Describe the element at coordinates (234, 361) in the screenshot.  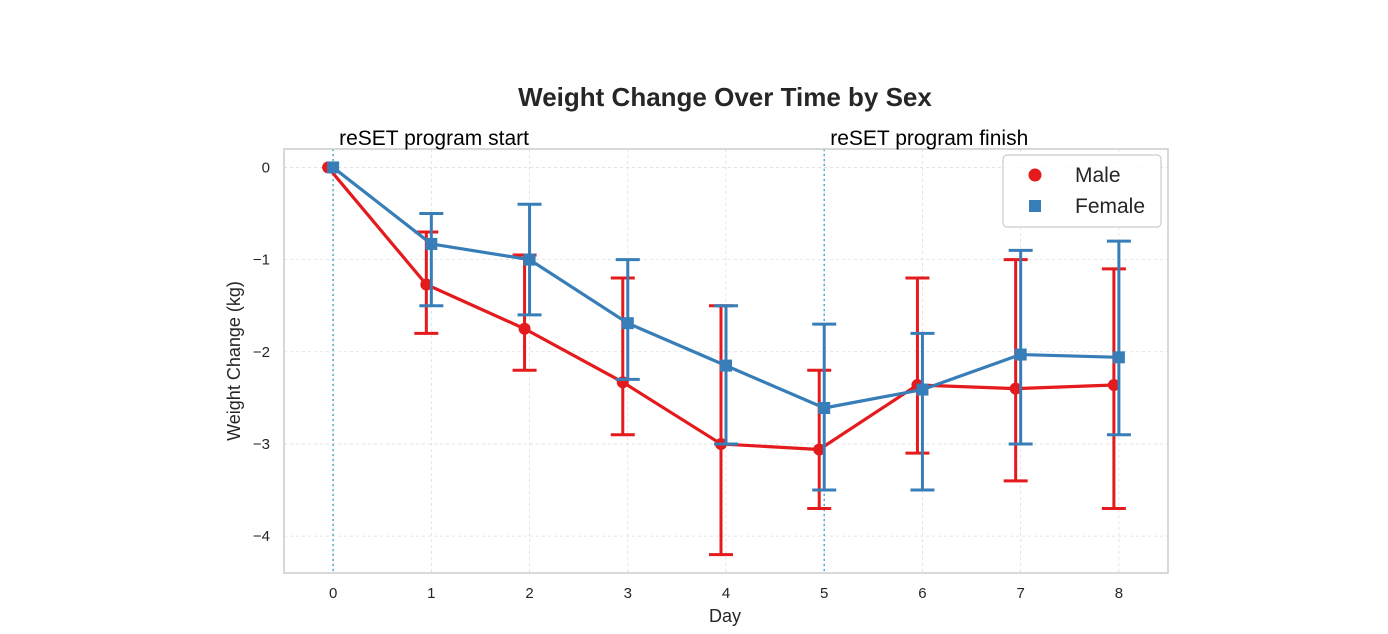
I see `y-axis-label: Weight Change (kg)` at that location.